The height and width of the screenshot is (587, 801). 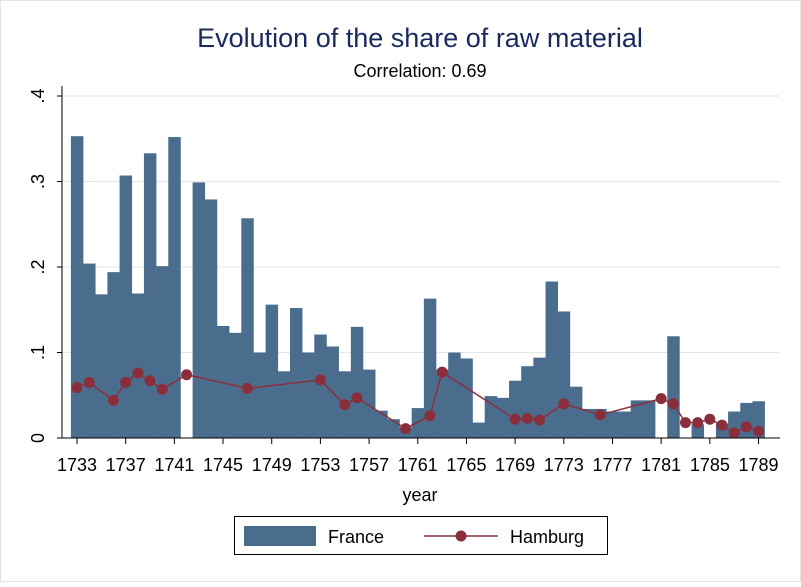 What do you see at coordinates (38, 352) in the screenshot?
I see `y-tick-label: .1` at bounding box center [38, 352].